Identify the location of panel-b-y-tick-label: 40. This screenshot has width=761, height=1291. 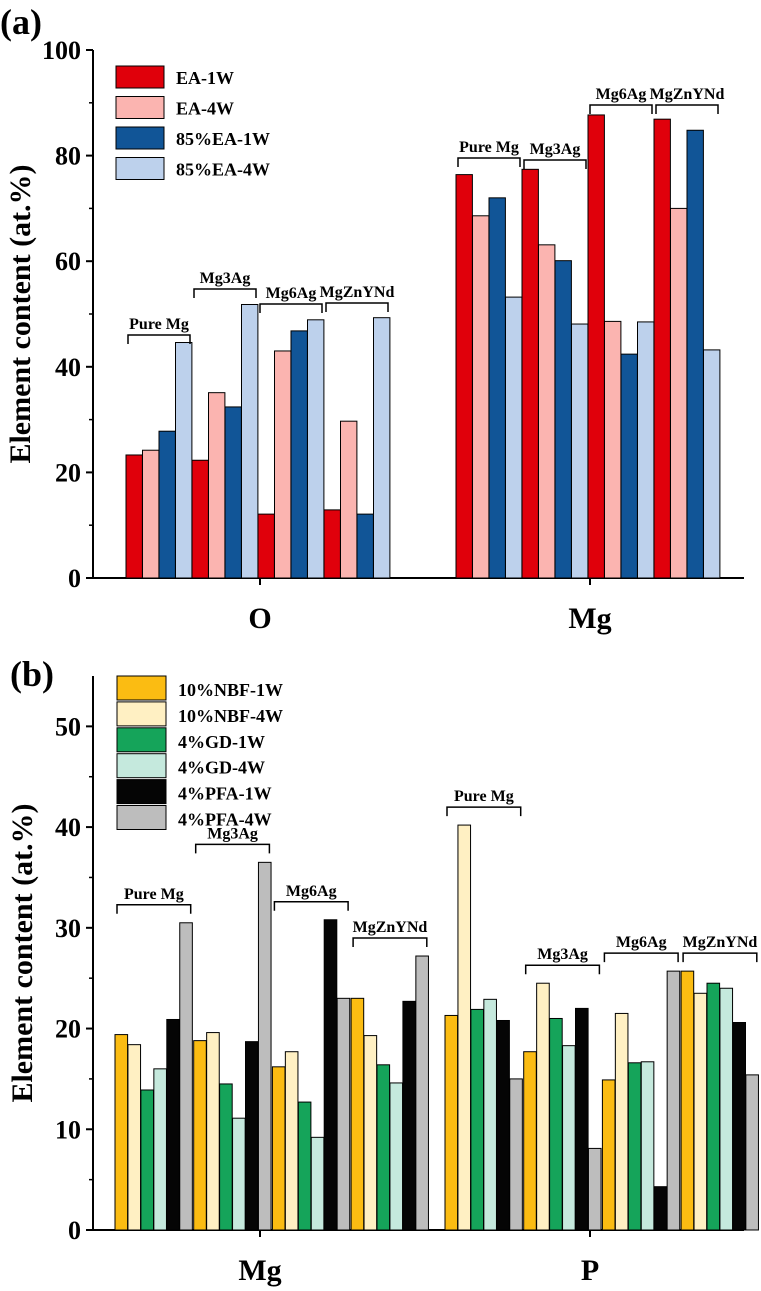
(68, 827).